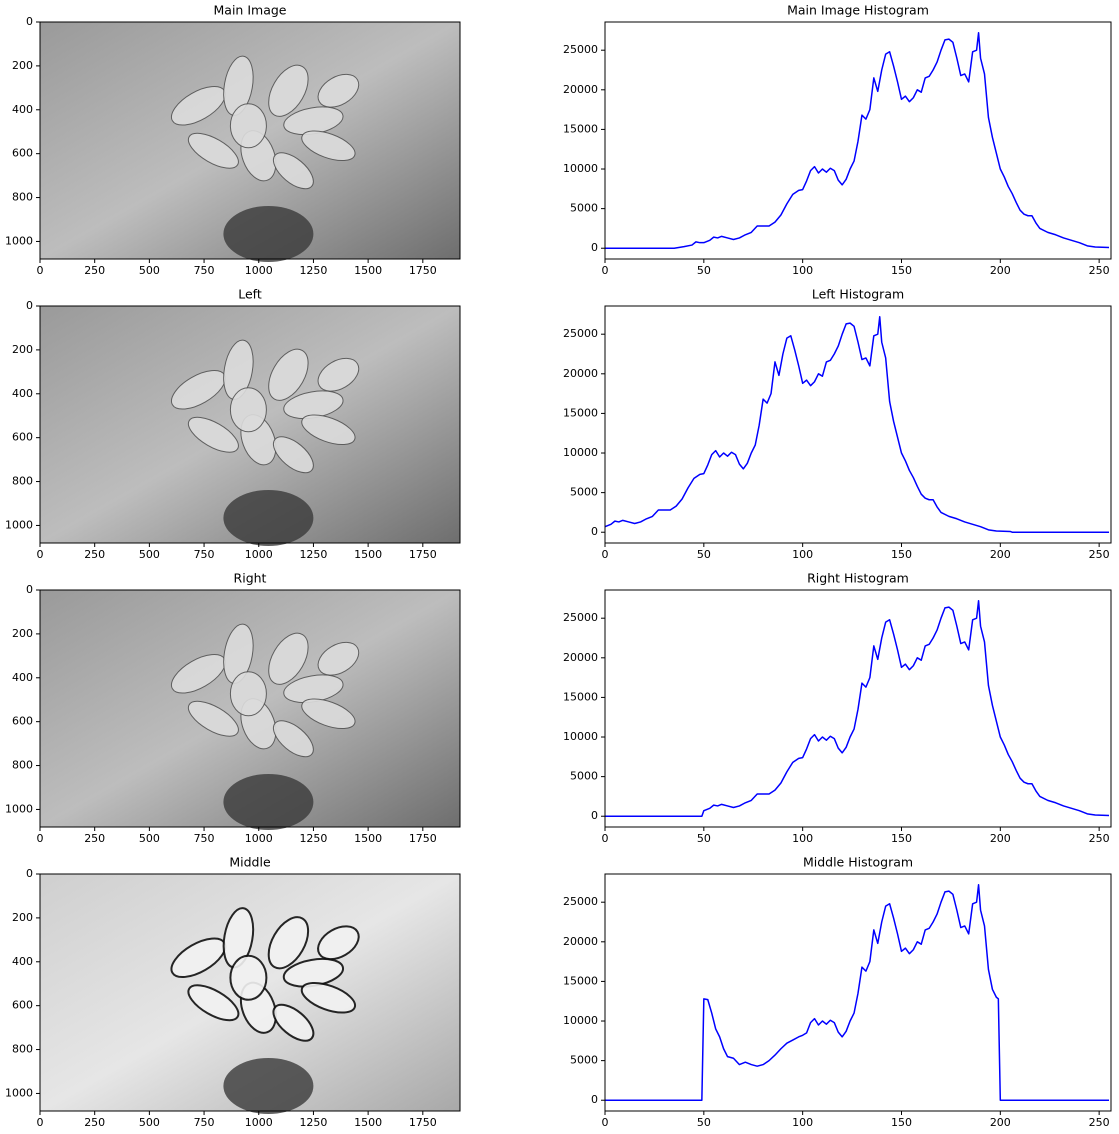 This screenshot has width=1119, height=1134. What do you see at coordinates (858, 10) in the screenshot?
I see `subplot-title: Main Image Histogram` at bounding box center [858, 10].